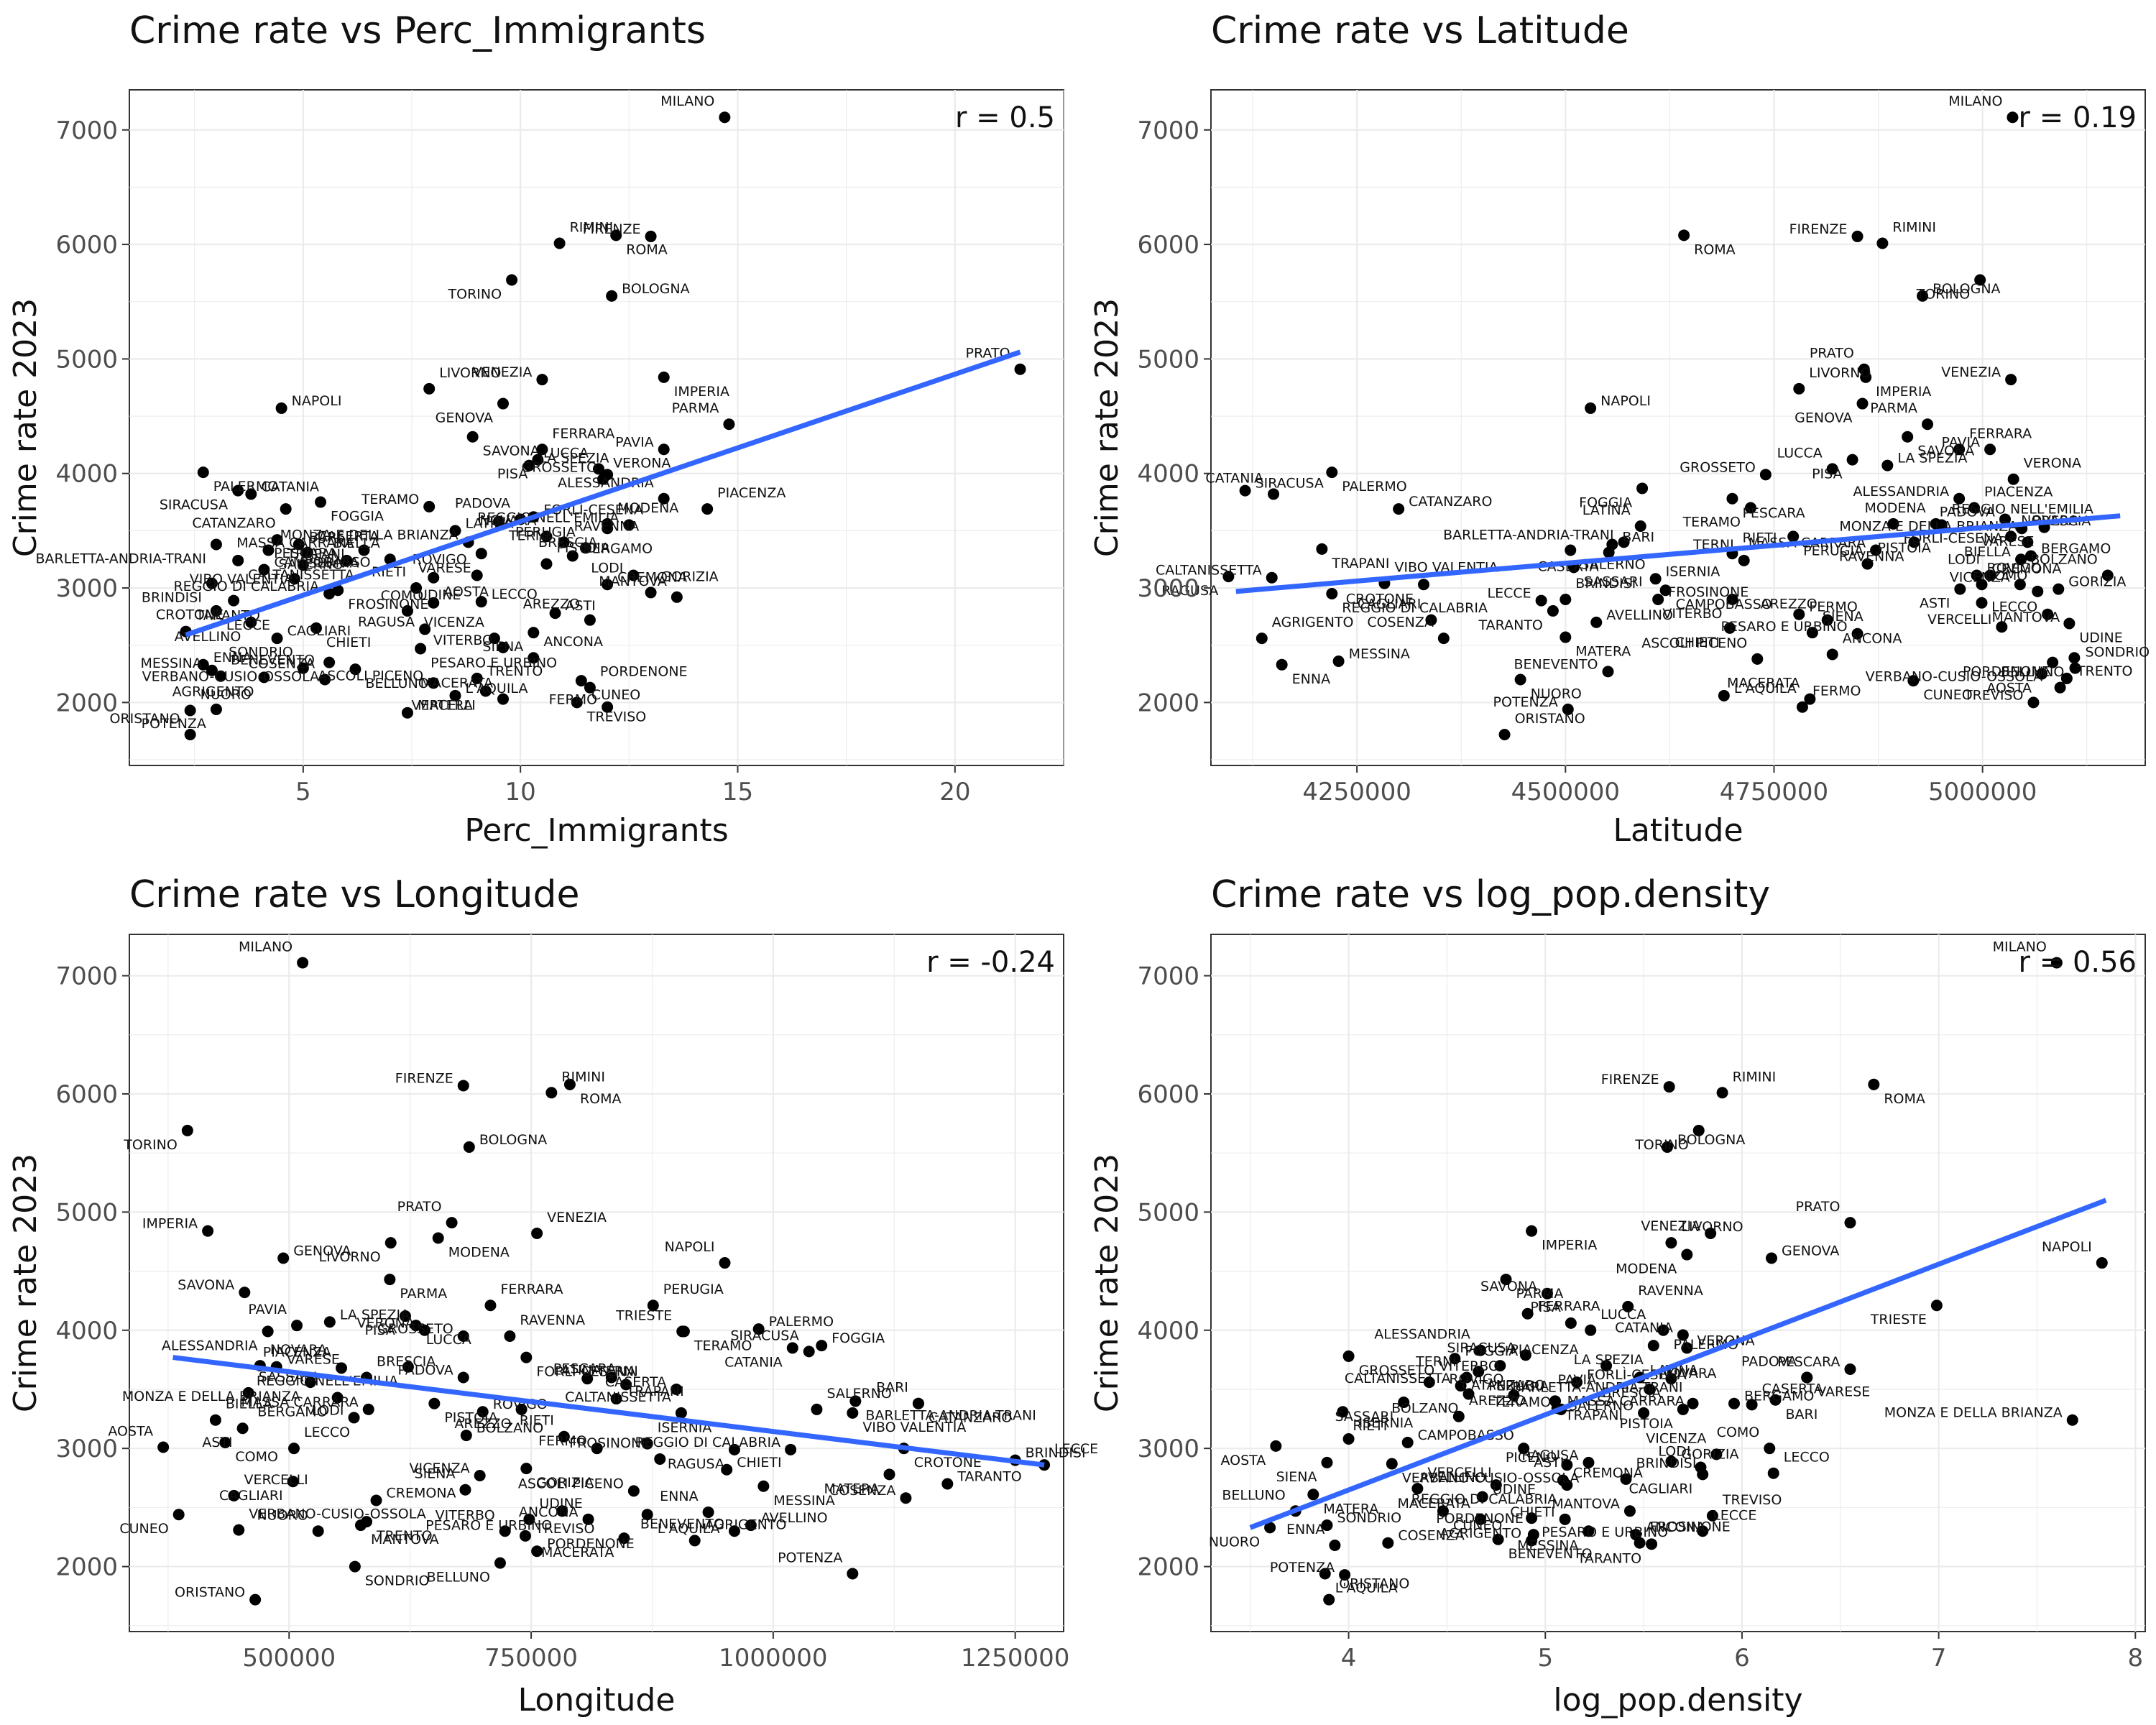 The image size is (2156, 1725). What do you see at coordinates (971, 1418) in the screenshot?
I see `point-label: CATANZARO` at bounding box center [971, 1418].